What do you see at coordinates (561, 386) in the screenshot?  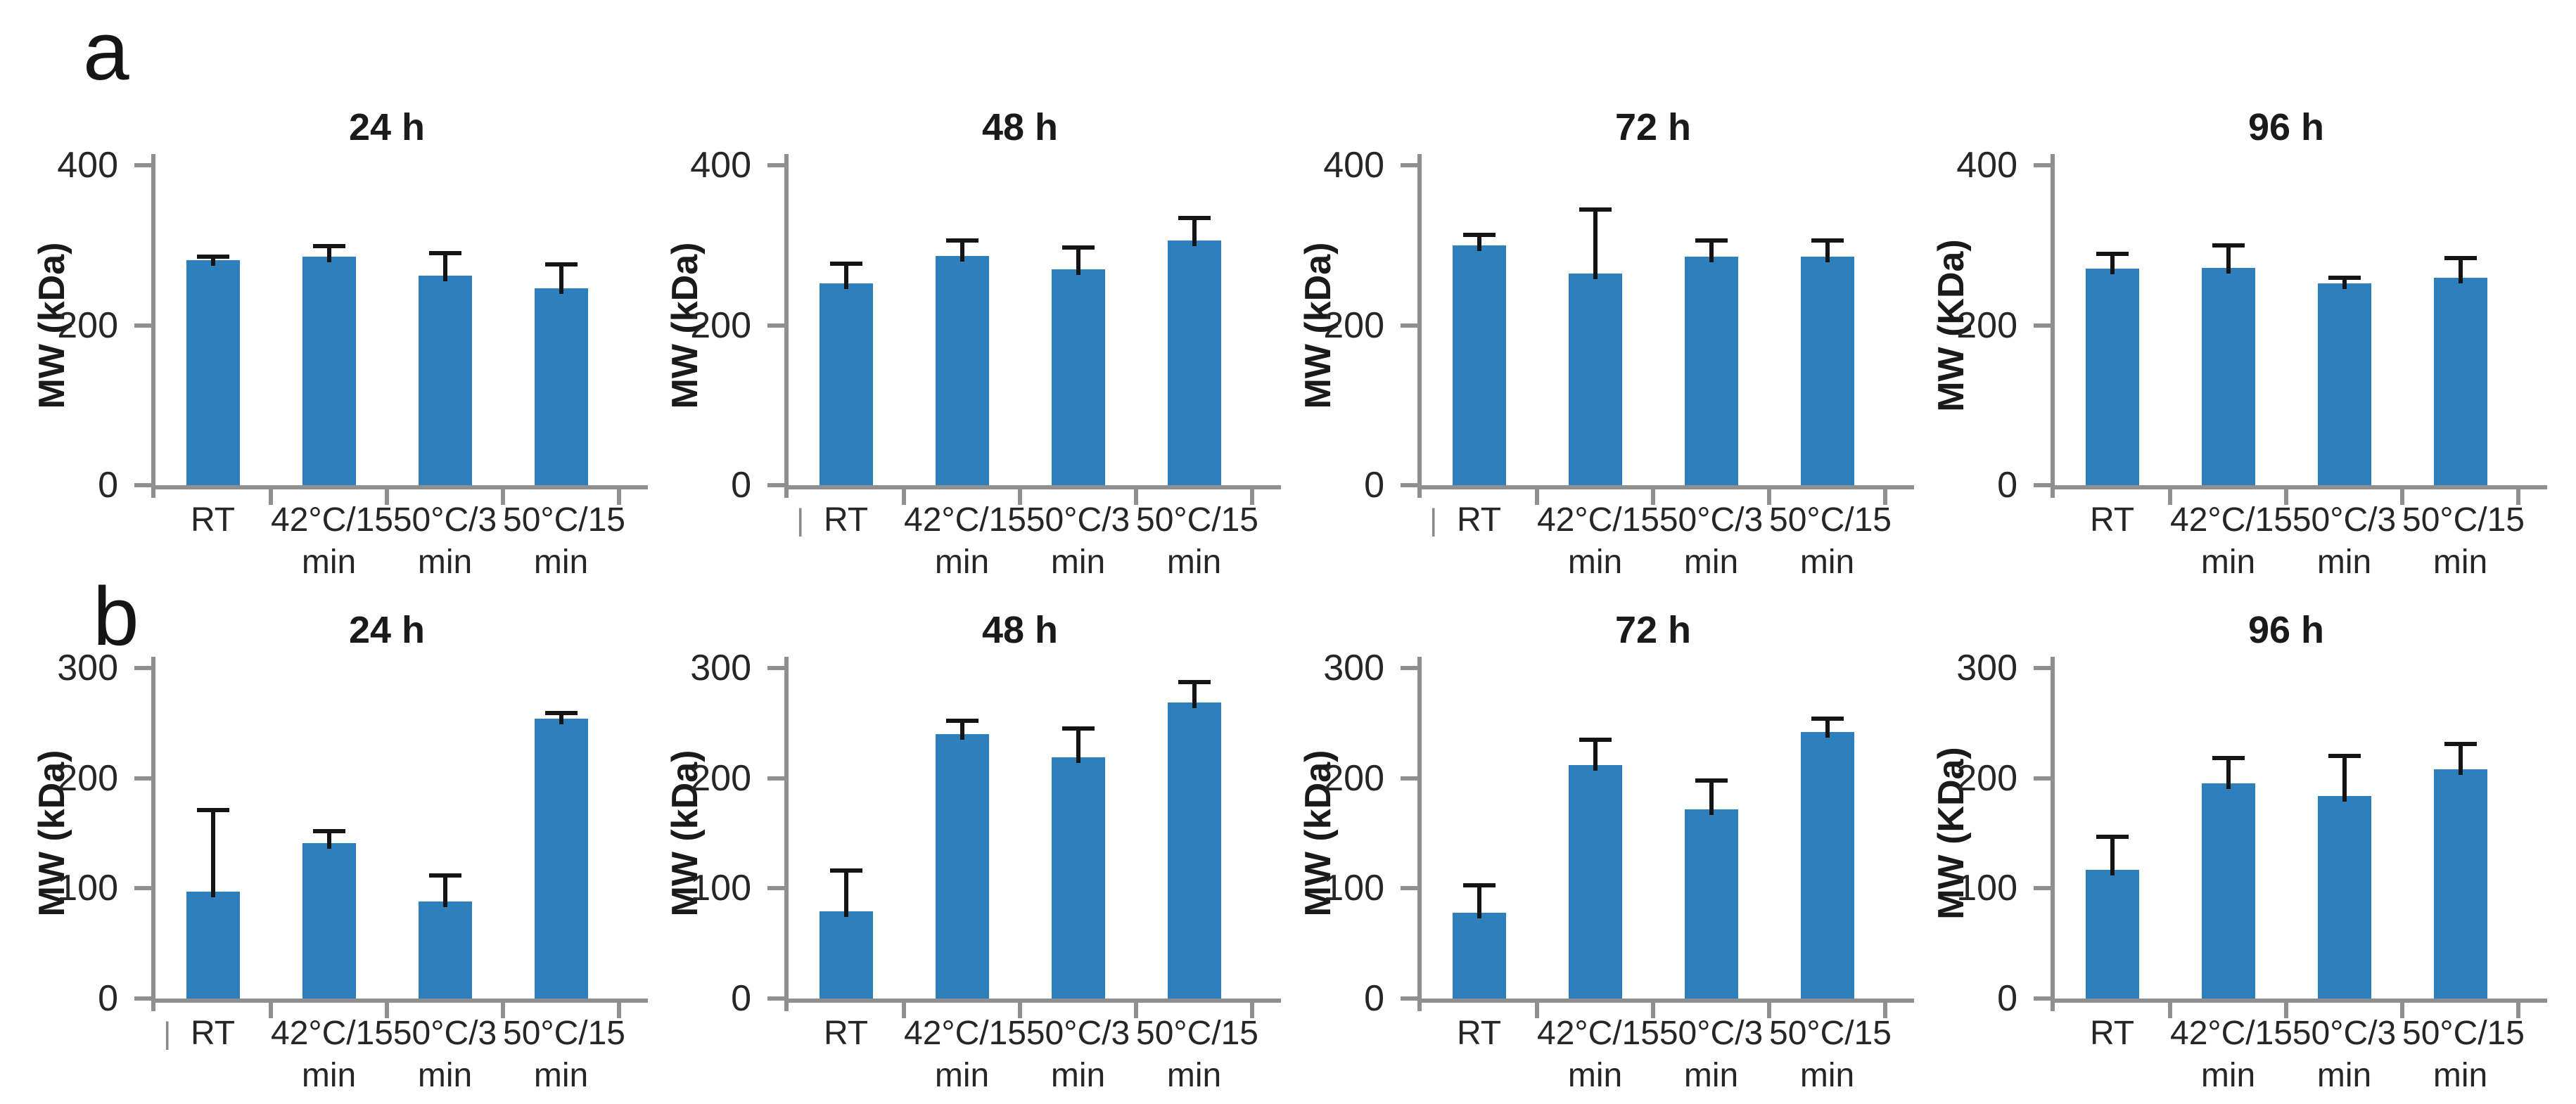 I see `bar-50-C-15-min` at bounding box center [561, 386].